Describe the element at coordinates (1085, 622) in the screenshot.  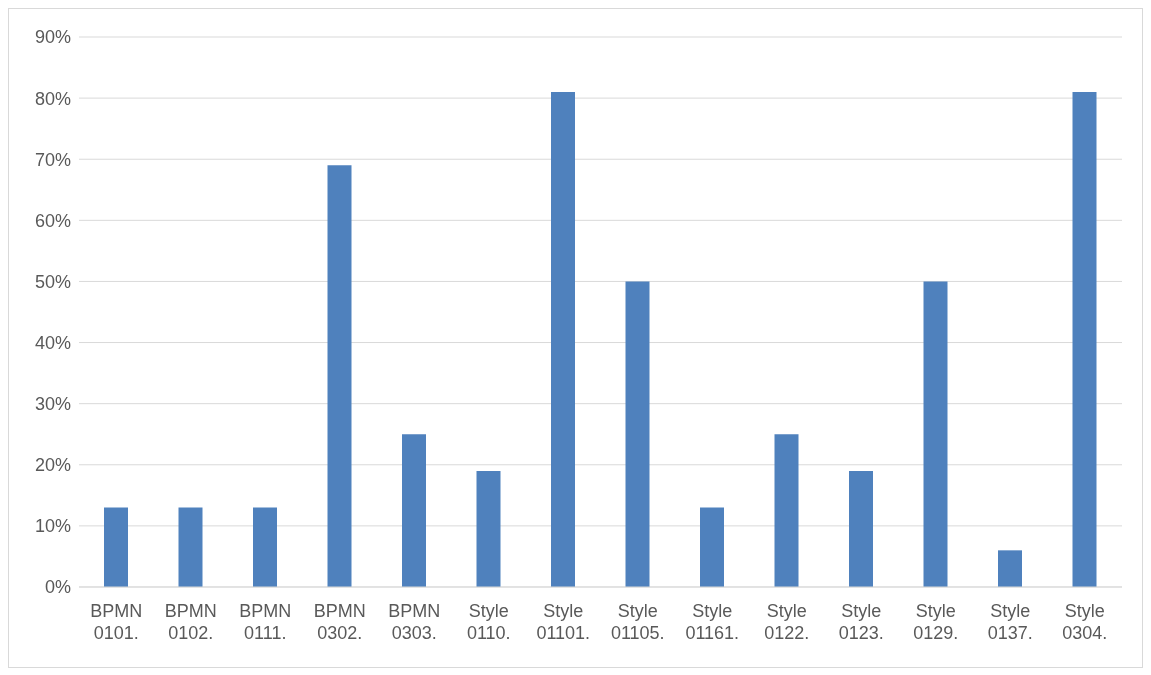
I see `x-tick-label: Style 0304.` at that location.